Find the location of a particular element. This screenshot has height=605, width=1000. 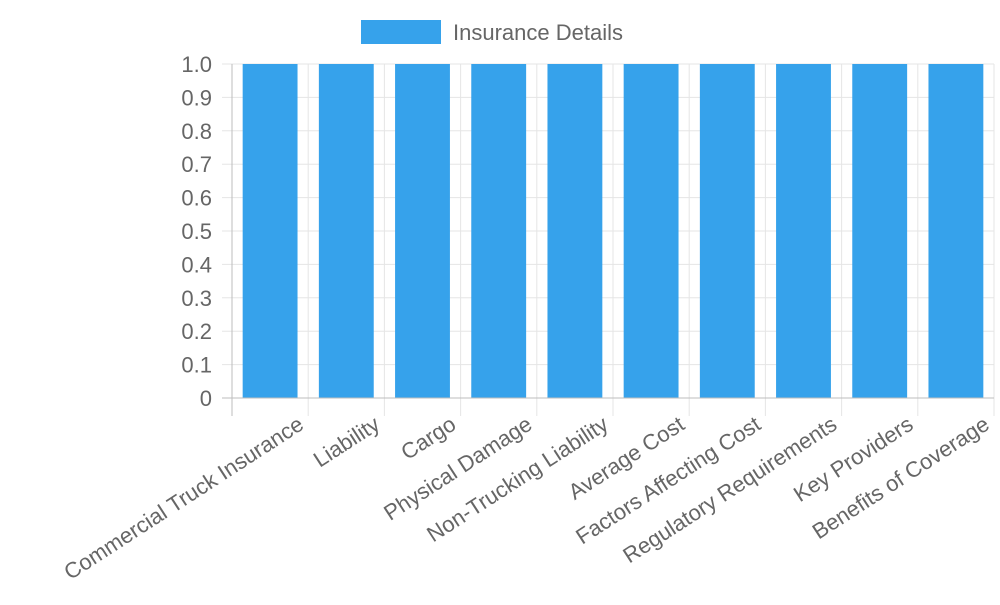

y-tick-label: 0.8 is located at coordinates (196, 131).